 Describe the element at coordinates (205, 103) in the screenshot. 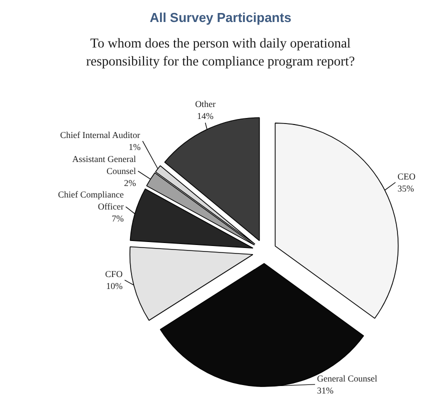

I see `slice-label: Other` at that location.